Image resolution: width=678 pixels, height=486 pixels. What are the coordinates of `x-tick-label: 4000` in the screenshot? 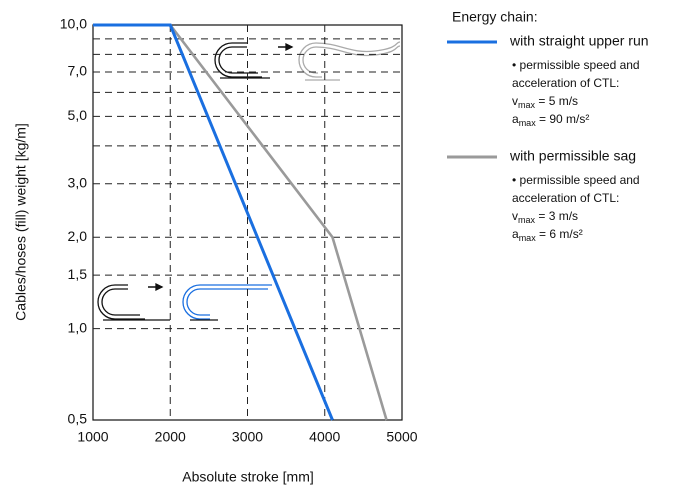 It's located at (324, 437).